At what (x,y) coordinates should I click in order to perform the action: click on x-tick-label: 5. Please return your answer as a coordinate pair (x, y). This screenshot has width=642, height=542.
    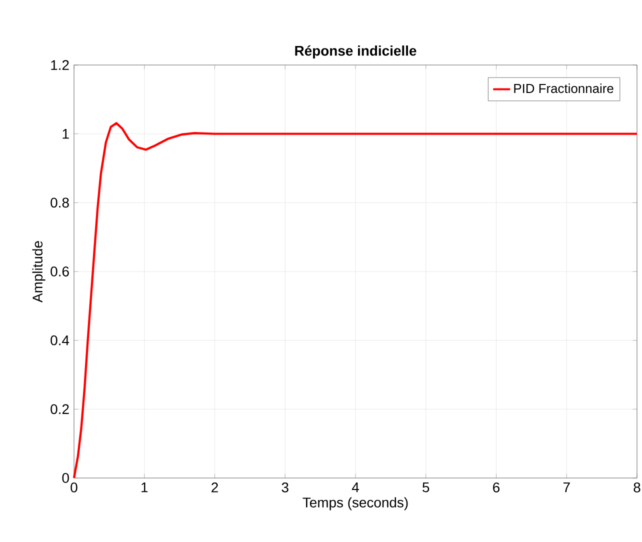
    Looking at the image, I should click on (426, 487).